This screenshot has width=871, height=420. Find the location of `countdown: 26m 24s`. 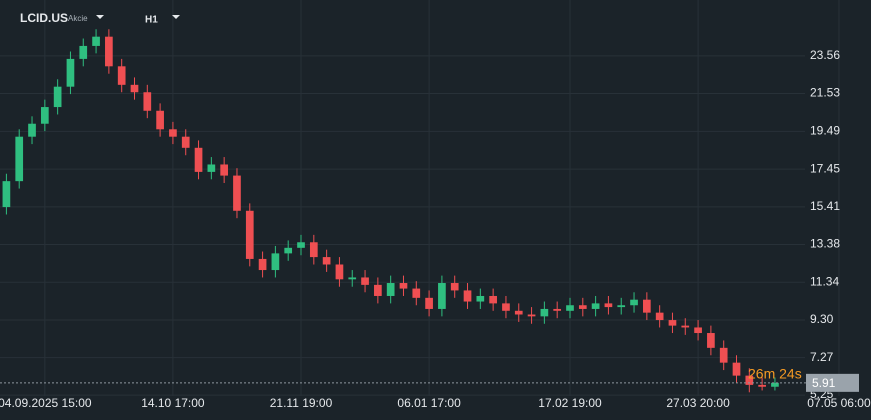

countdown: 26m 24s is located at coordinates (775, 374).